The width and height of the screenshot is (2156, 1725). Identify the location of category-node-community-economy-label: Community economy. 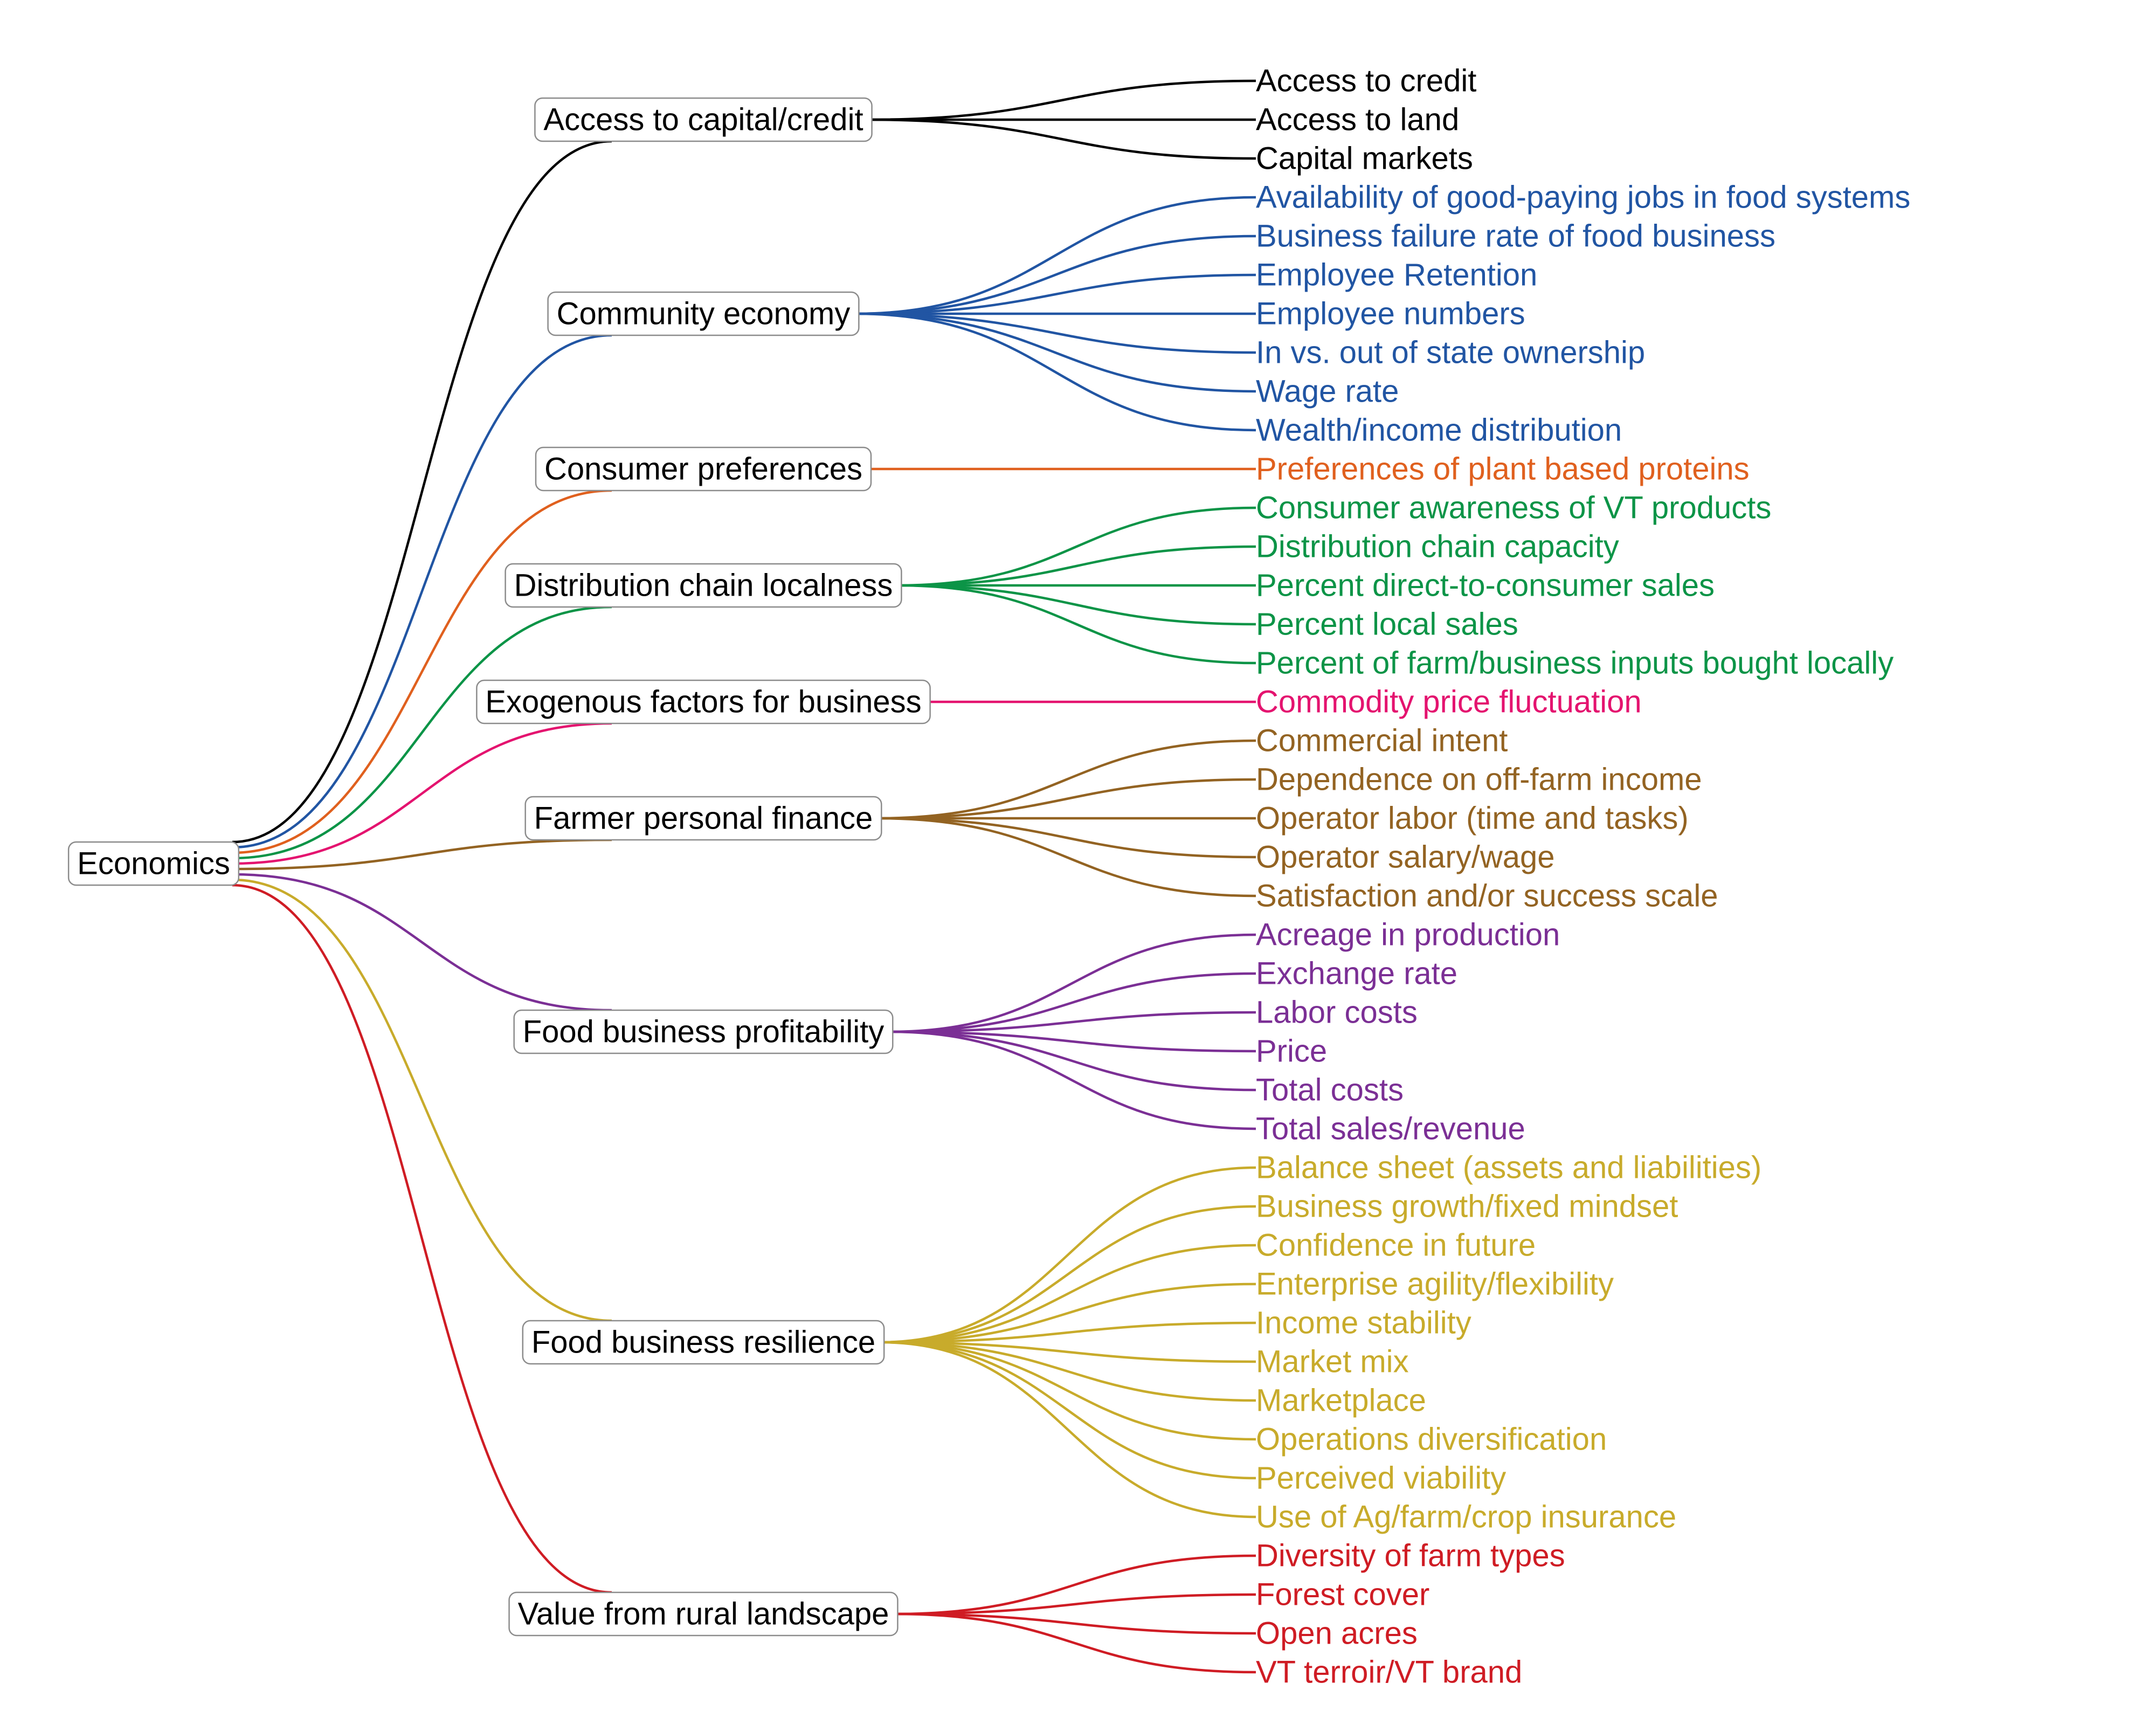
(704, 314).